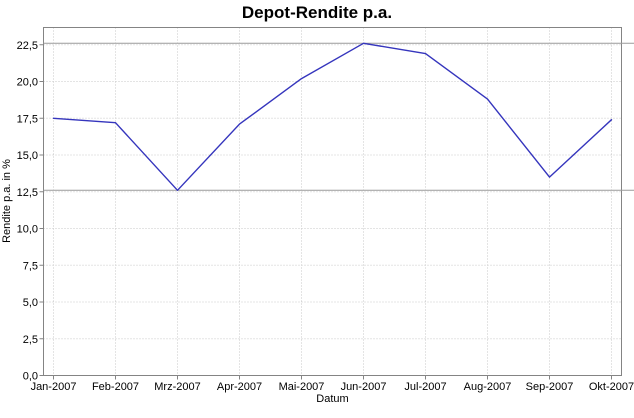 This screenshot has height=418, width=634. I want to click on x-tick-label: Jan-2007, so click(54, 387).